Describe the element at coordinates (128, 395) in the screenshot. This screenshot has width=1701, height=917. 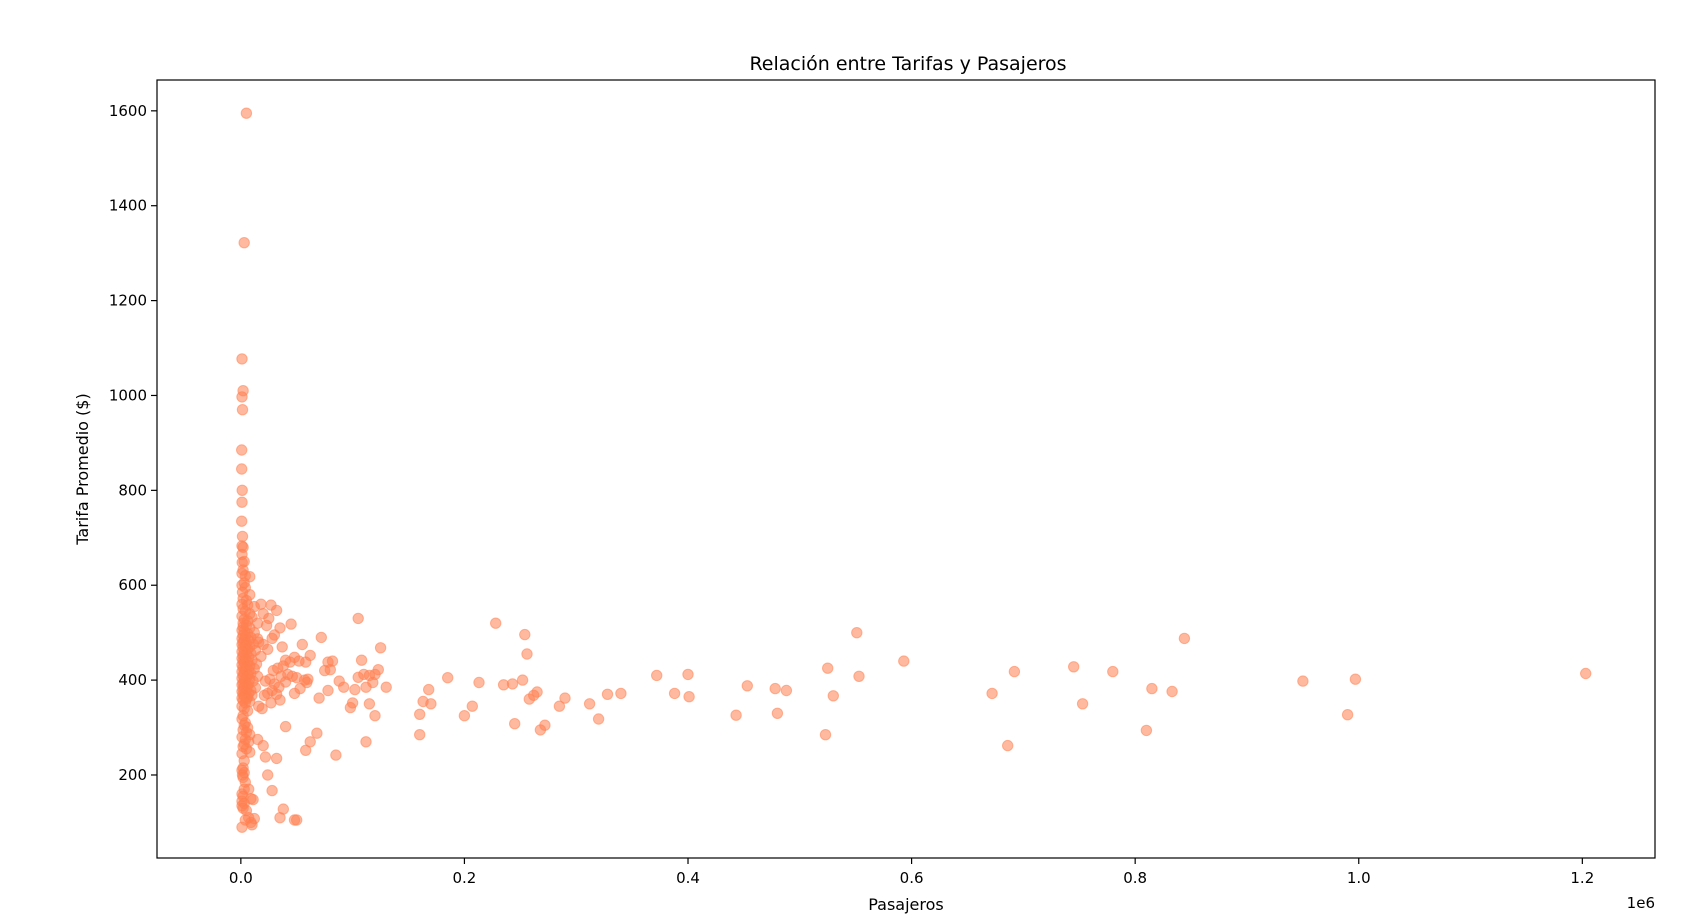
I see `y-tick-label: 1000` at that location.